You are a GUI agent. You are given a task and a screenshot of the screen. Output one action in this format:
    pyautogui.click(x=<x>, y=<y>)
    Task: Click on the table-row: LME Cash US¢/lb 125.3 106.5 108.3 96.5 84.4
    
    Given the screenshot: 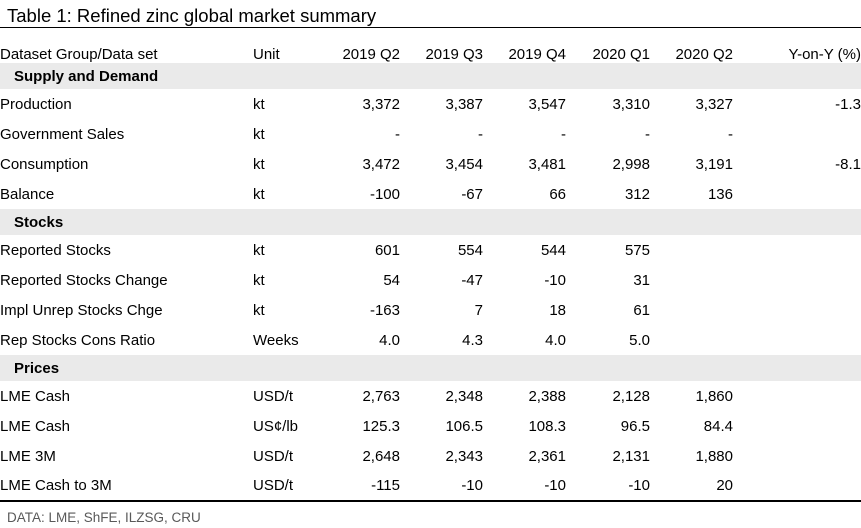 What is the action you would take?
    pyautogui.click(x=430, y=426)
    